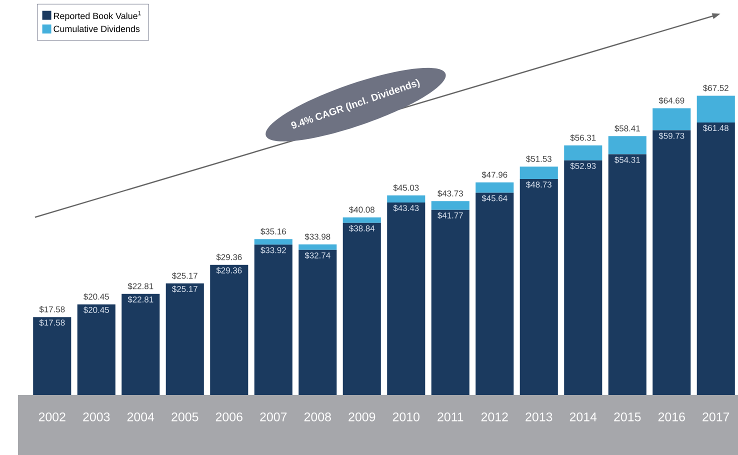 This screenshot has width=738, height=455. Describe the element at coordinates (671, 417) in the screenshot. I see `x-tick-label: 2016` at that location.